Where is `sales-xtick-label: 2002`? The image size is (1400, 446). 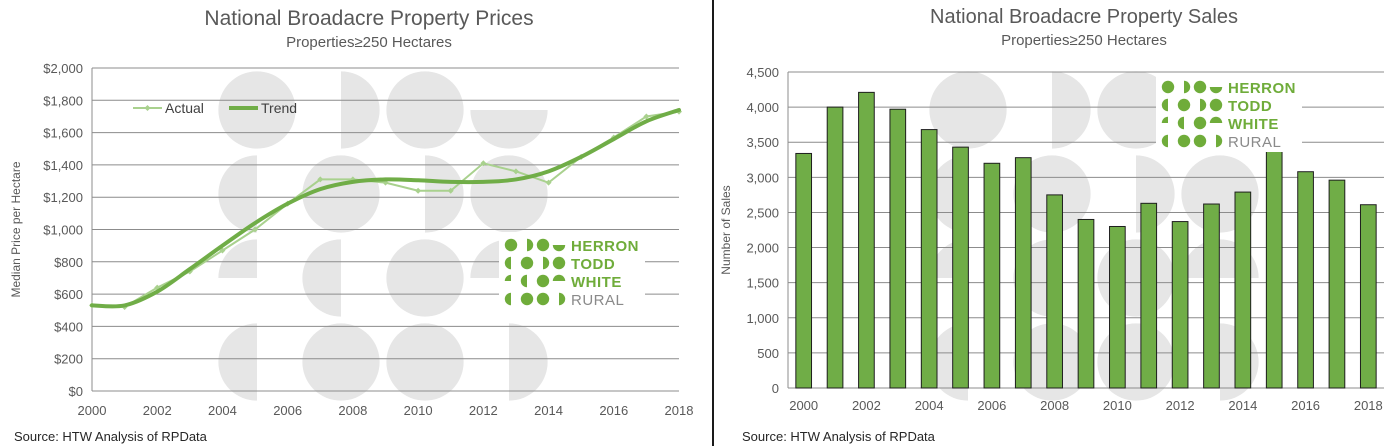
sales-xtick-label: 2002 is located at coordinates (866, 405).